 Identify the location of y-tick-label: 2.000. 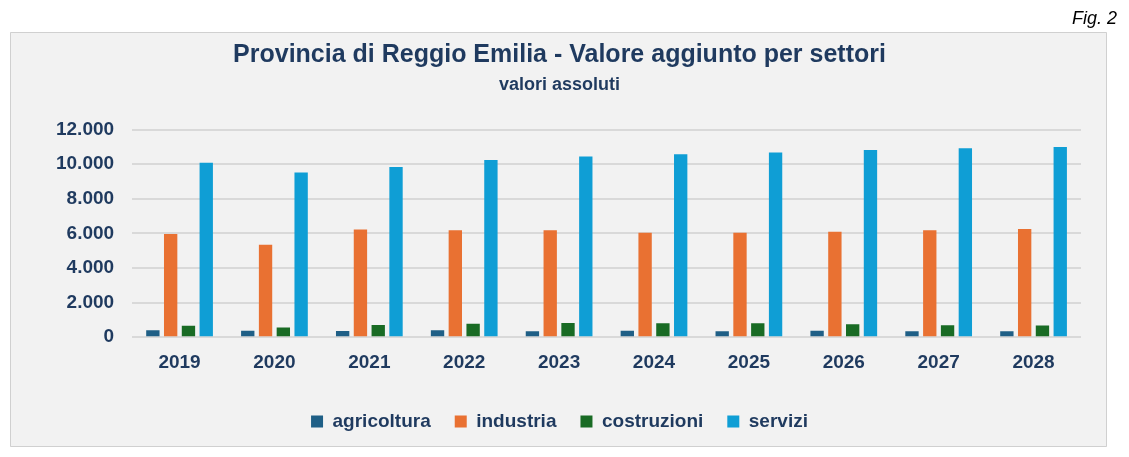
(90, 301).